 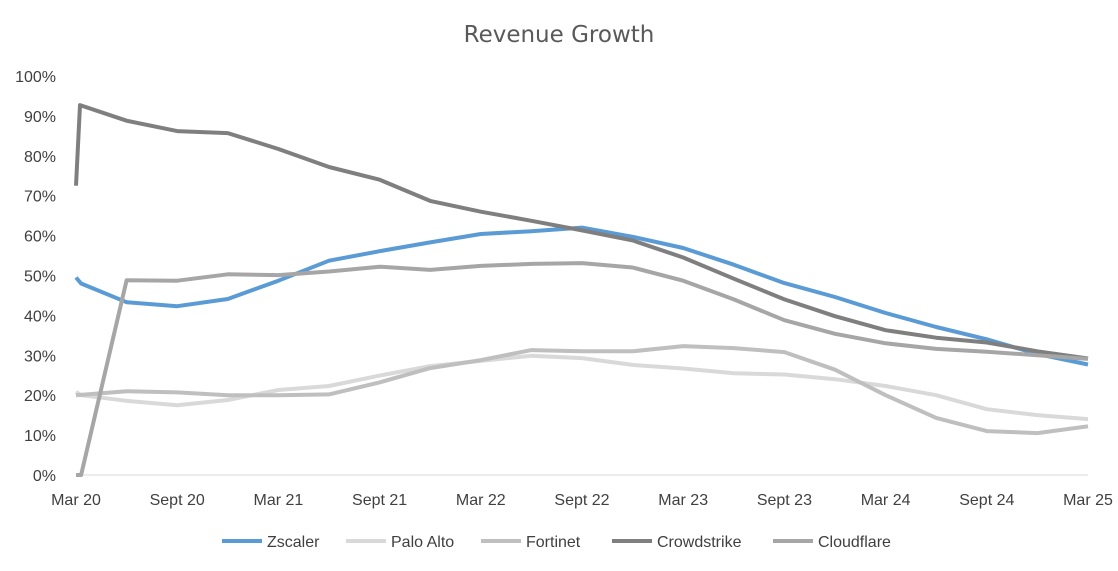 I want to click on y-tick-label: 70%, so click(x=40, y=197).